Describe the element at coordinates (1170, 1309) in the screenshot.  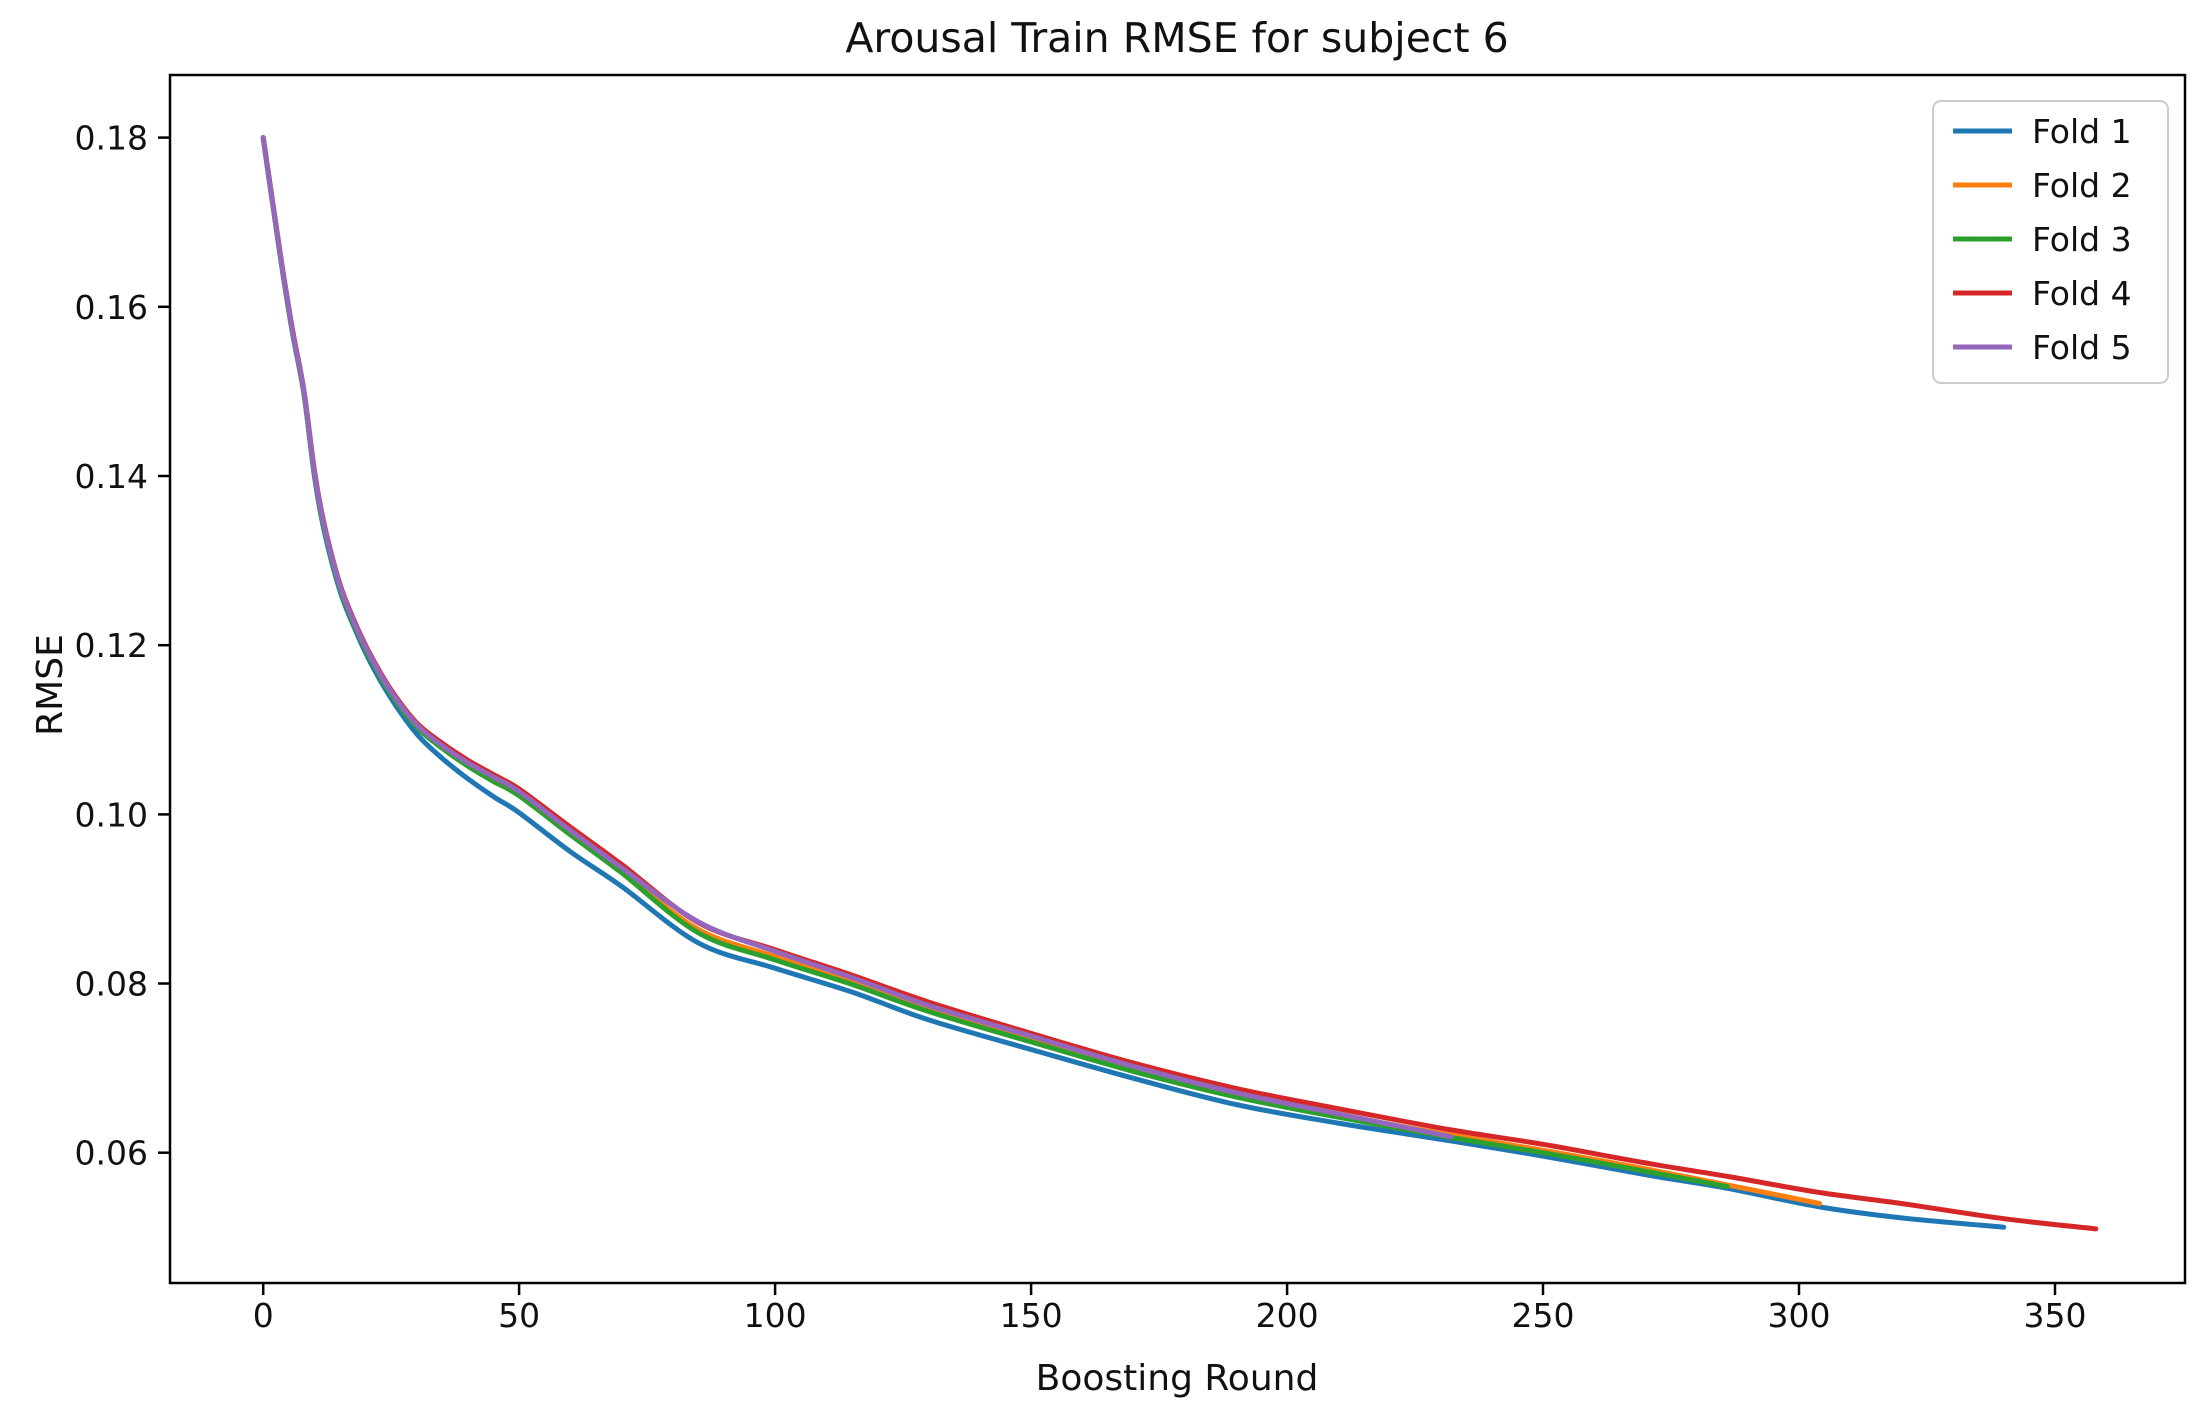
I see `x-axis-ticks: 0 50 100 150 200 250 300 350` at that location.